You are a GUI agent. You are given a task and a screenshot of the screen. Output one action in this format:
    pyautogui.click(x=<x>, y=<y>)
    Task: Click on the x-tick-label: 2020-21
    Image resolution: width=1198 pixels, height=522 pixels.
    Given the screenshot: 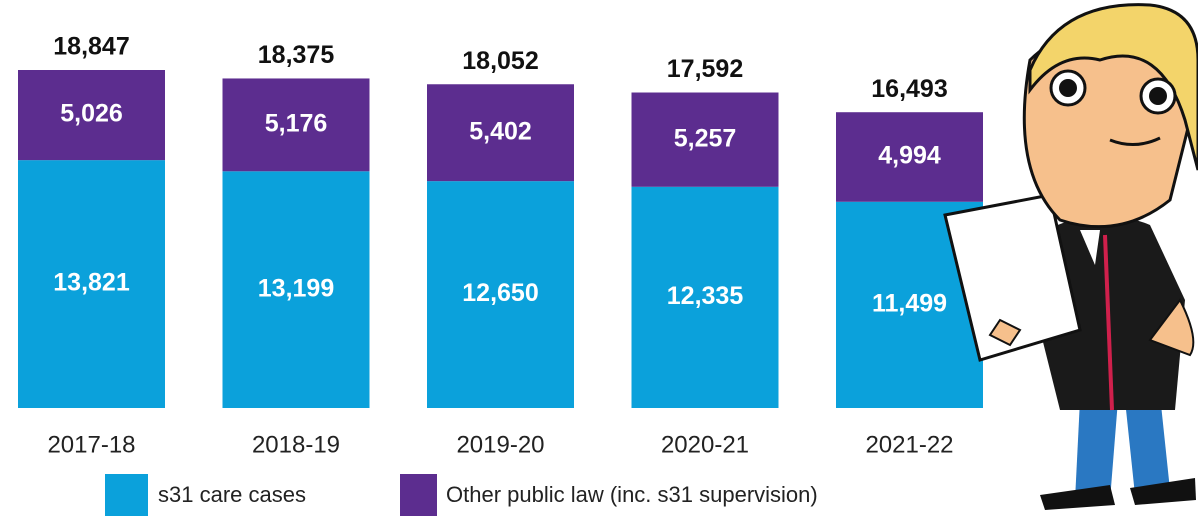 What is the action you would take?
    pyautogui.click(x=705, y=444)
    